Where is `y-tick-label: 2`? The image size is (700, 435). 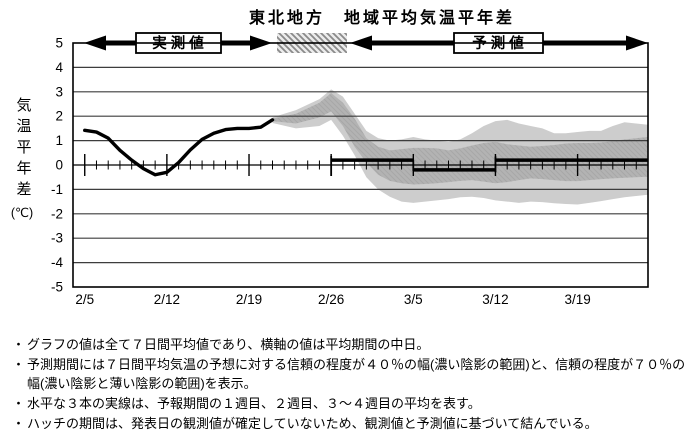
y-tick-label: 2 is located at coordinates (59, 116).